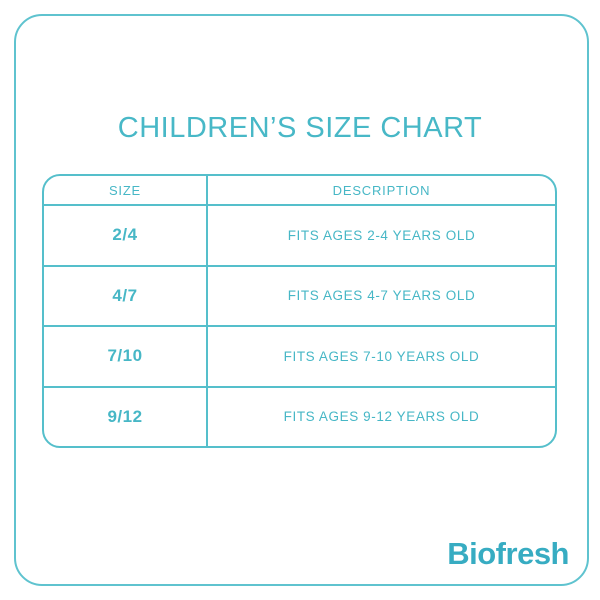 The width and height of the screenshot is (600, 600). Describe the element at coordinates (381, 416) in the screenshot. I see `table-row-description-9-12: FITS AGES 9-12 YEARS OLD` at that location.